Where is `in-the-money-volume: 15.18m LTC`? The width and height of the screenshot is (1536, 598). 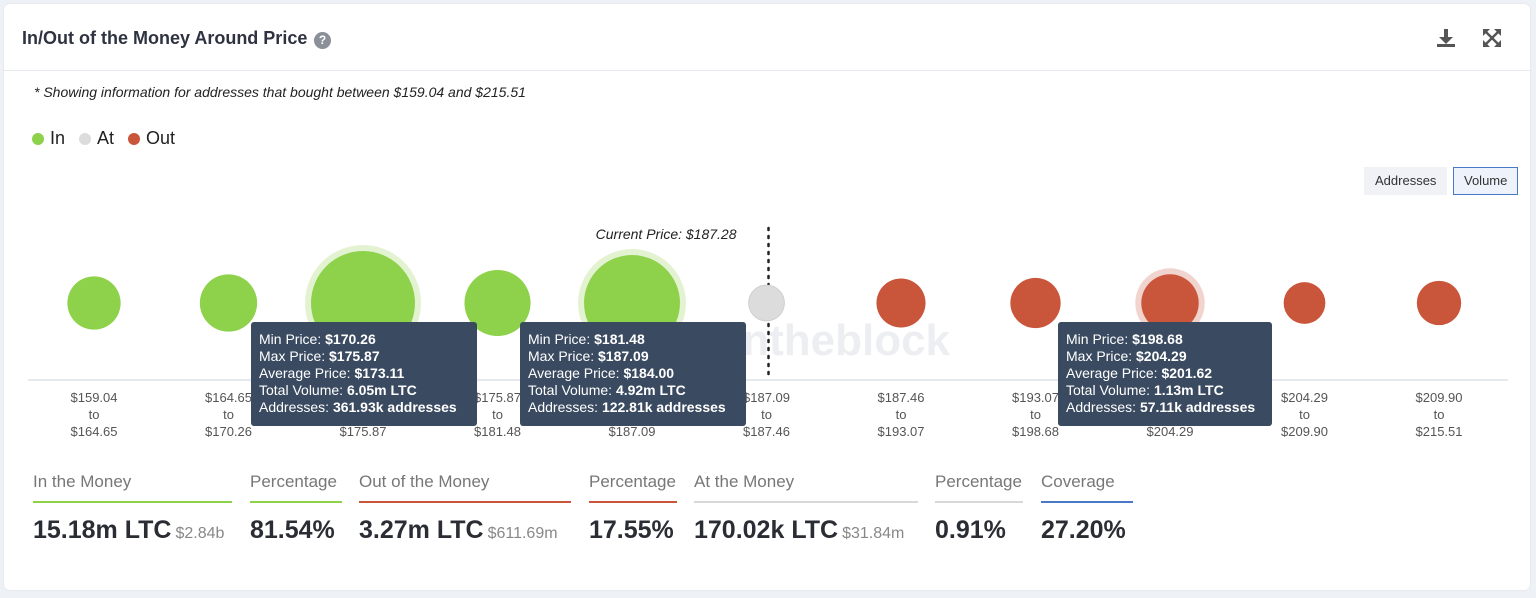 in-the-money-volume: 15.18m LTC is located at coordinates (102, 530).